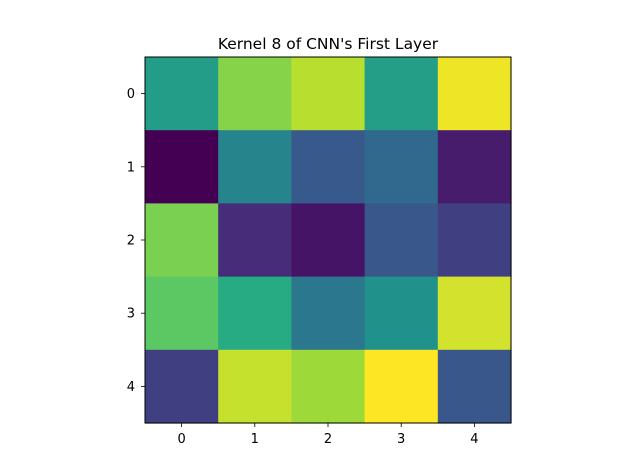  Describe the element at coordinates (255, 167) in the screenshot. I see `heatmap-cell-r1-c1` at that location.